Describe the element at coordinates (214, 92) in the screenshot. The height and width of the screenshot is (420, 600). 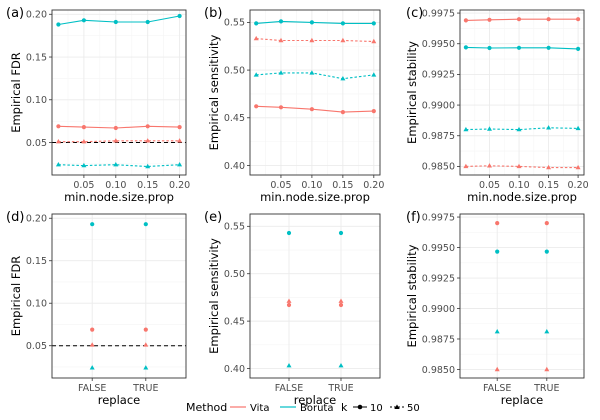
I see `y-axis-title: Empirical sensitivity` at that location.